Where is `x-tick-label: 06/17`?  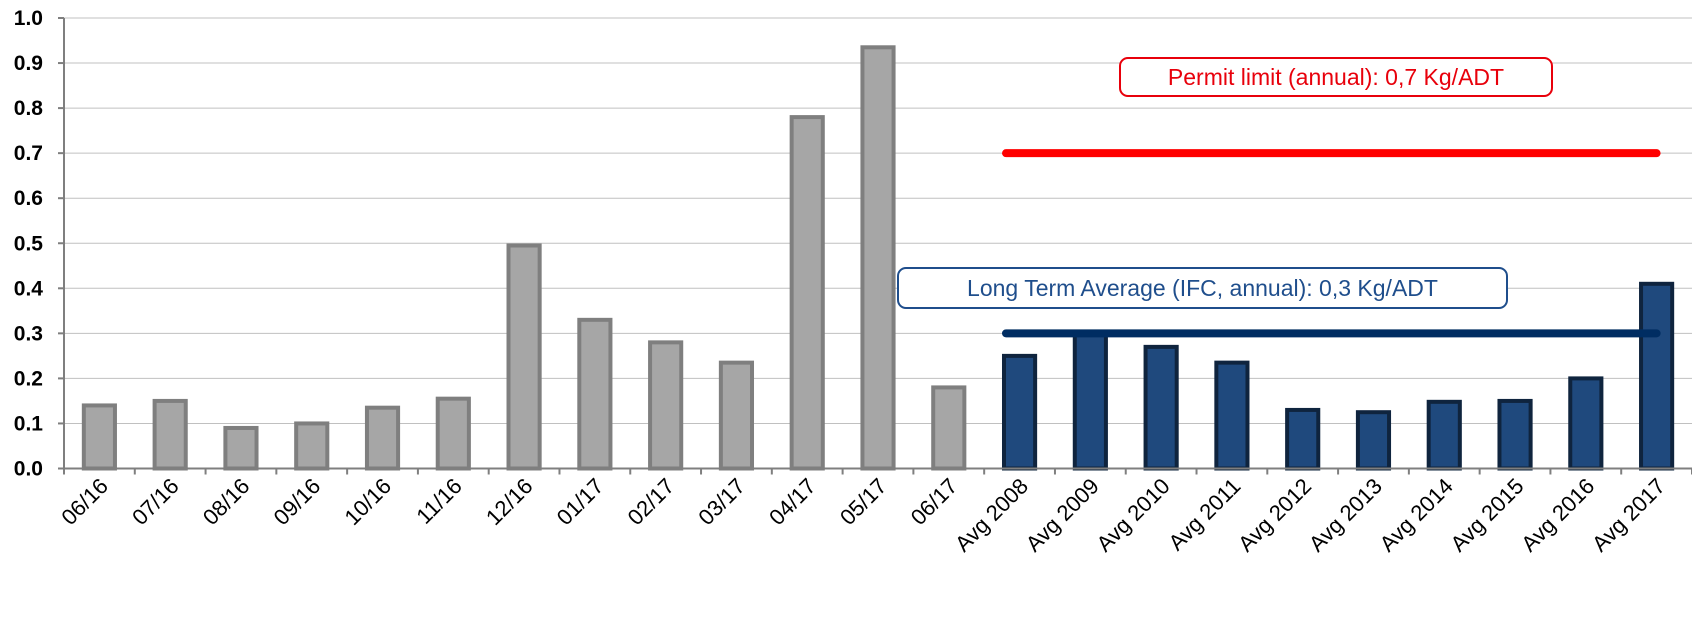
x-tick-label: 06/17 is located at coordinates (934, 501).